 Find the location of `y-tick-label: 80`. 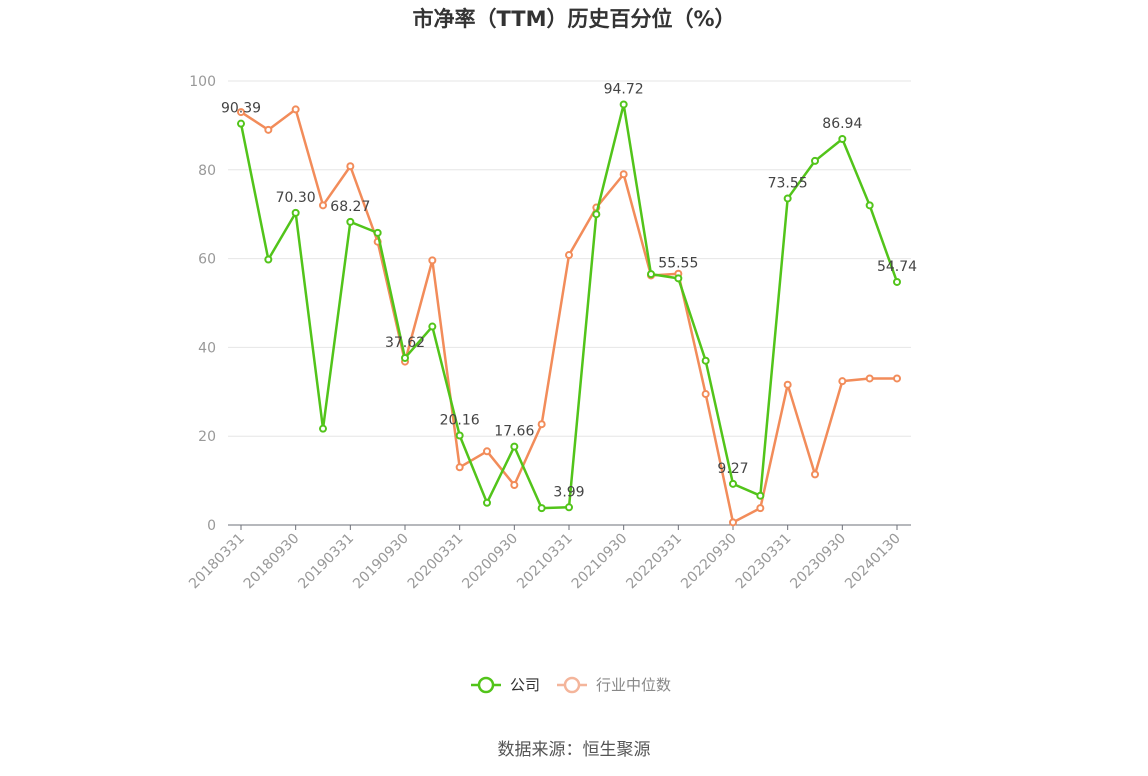

y-tick-label: 80 is located at coordinates (207, 171).